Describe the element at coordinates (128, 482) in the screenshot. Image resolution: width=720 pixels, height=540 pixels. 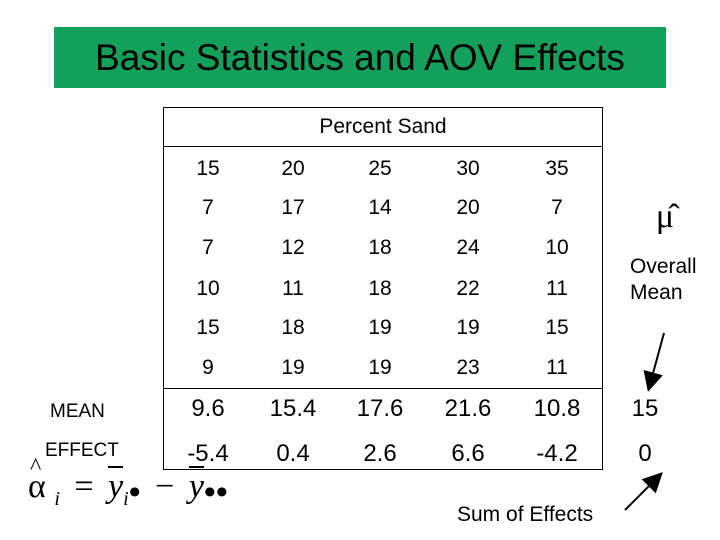
I see `effect-formula: ^ α i = yi• − y••` at that location.